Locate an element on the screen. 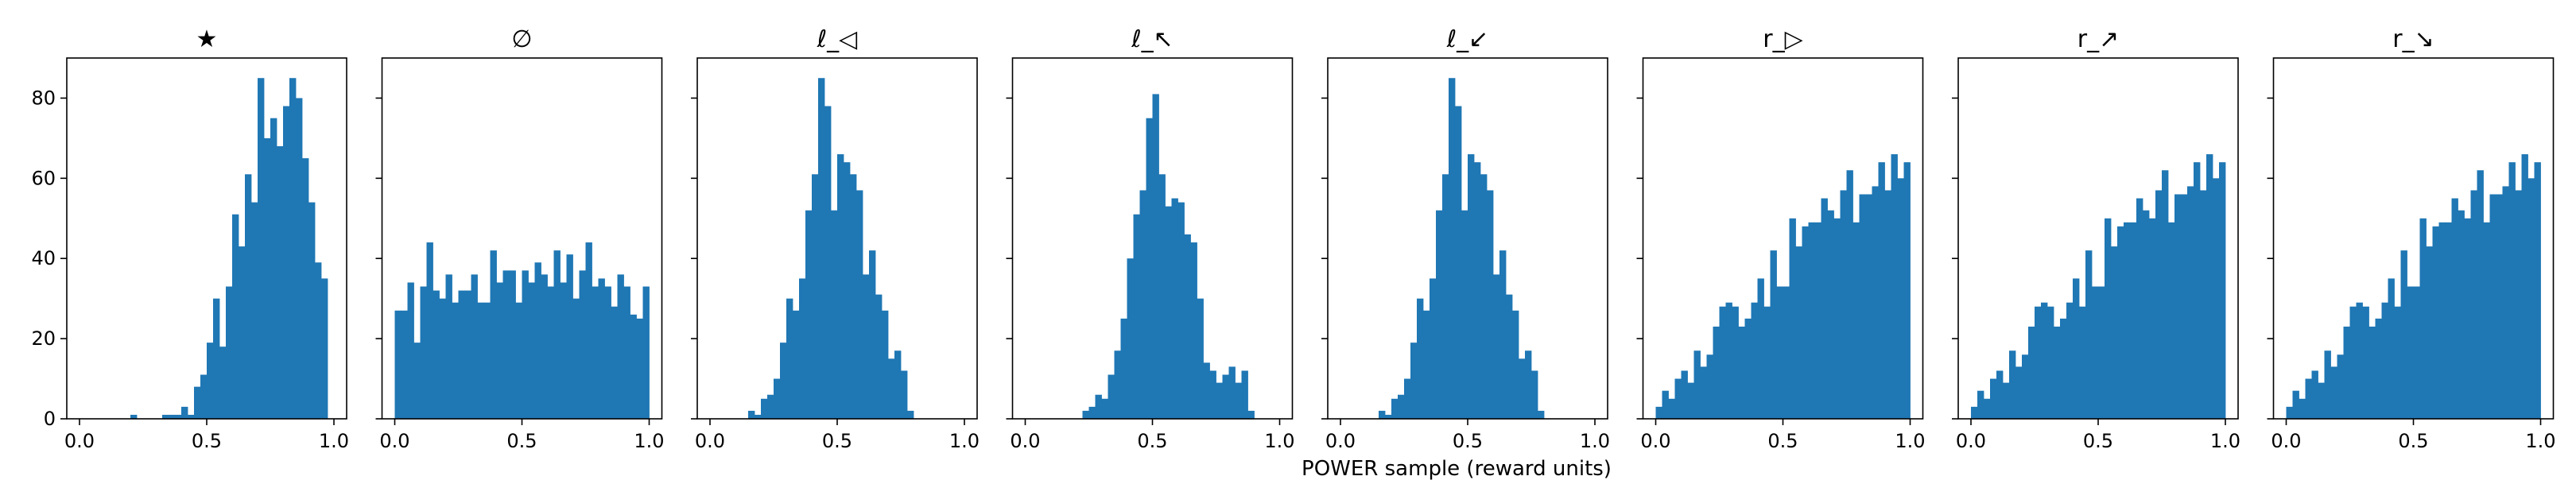  panel-title: r_↘ is located at coordinates (2413, 39).